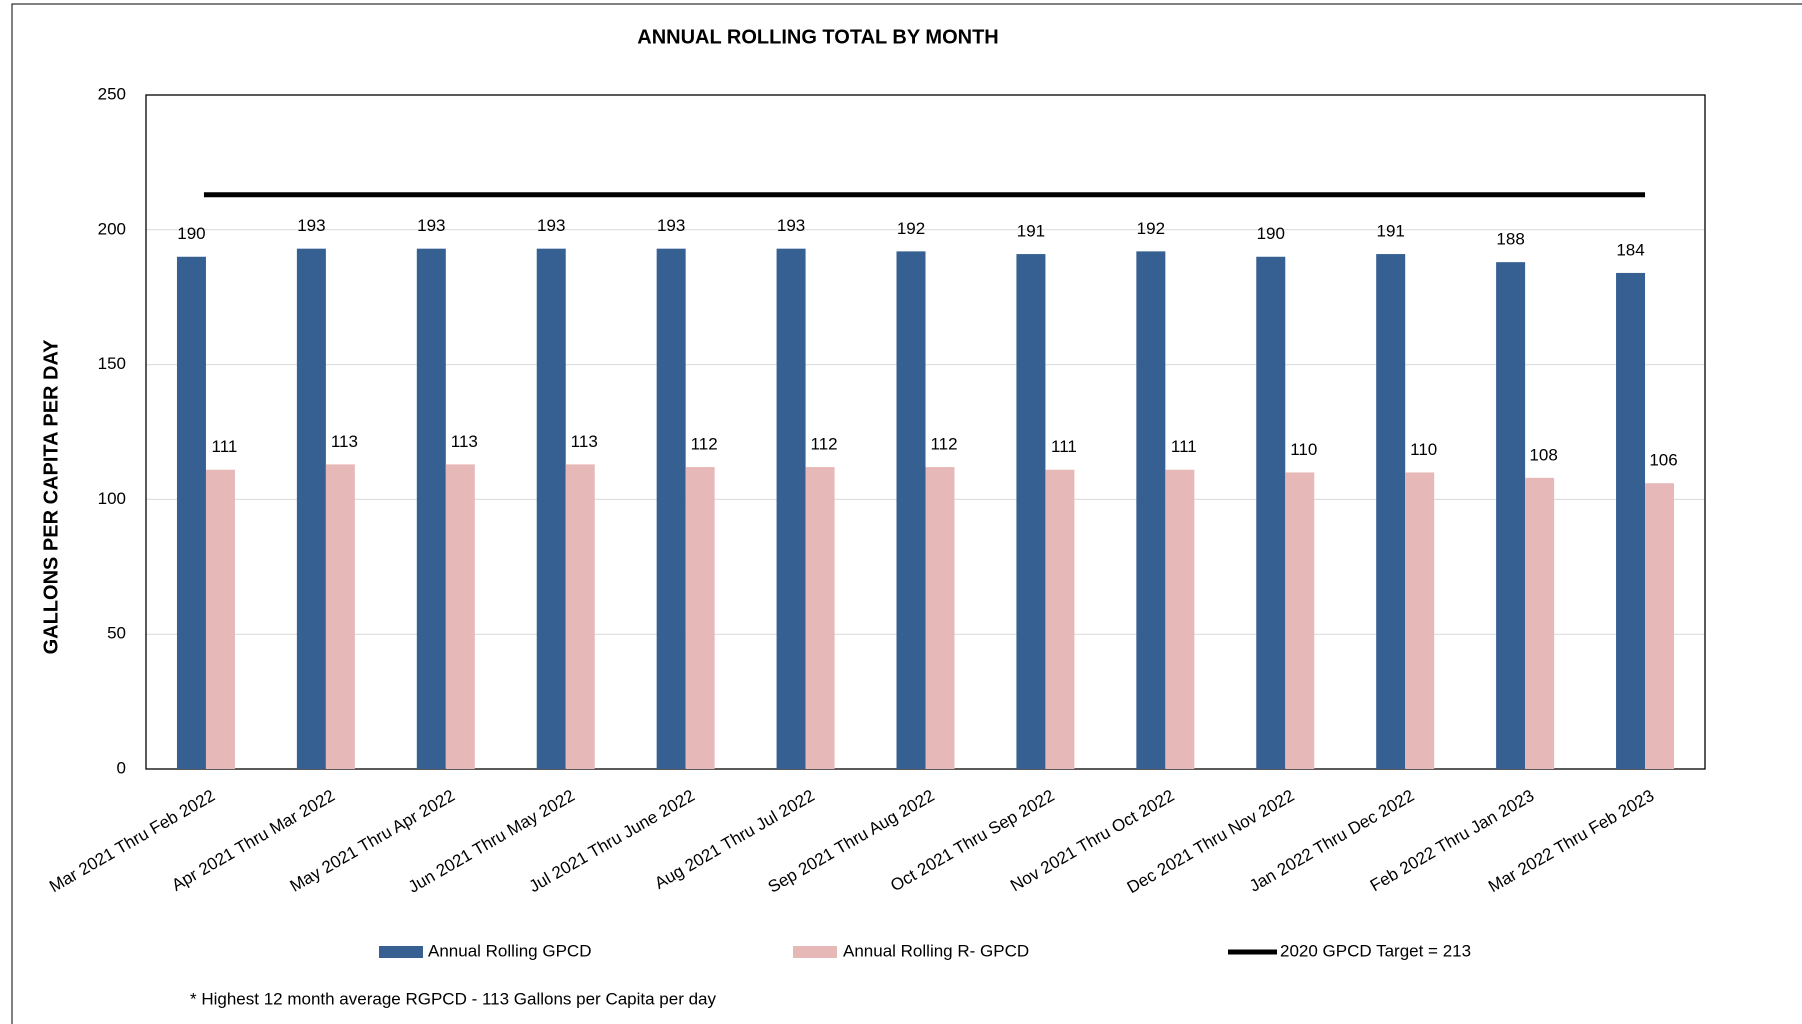 The width and height of the screenshot is (1802, 1024). Describe the element at coordinates (112, 93) in the screenshot. I see `y-tick-label: 250` at that location.